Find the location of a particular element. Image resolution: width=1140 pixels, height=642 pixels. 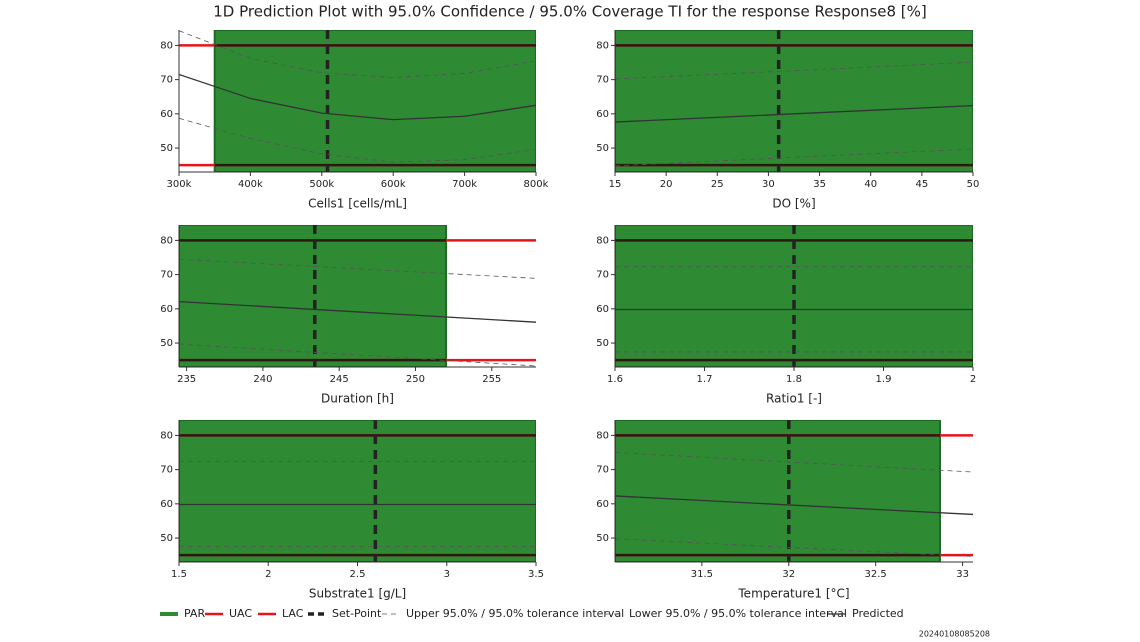

x-tick-label: 300k is located at coordinates (179, 184).